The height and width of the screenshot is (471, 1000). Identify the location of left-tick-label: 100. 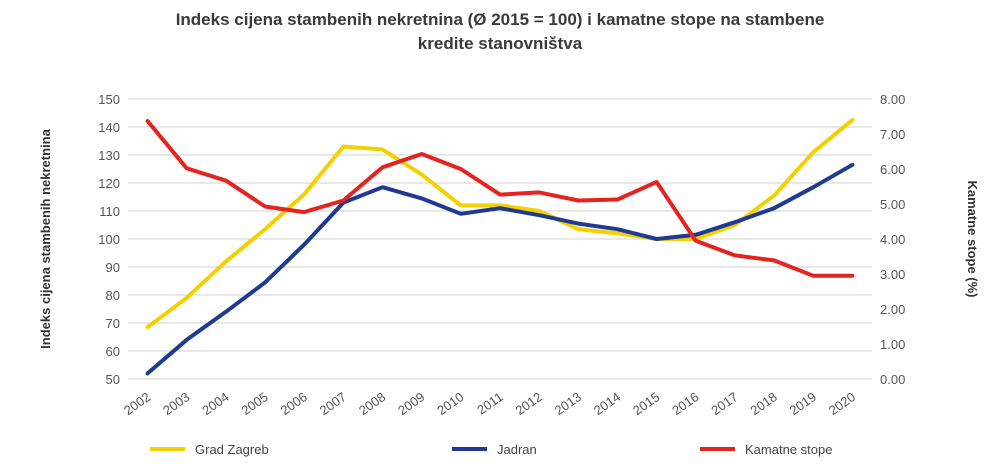
(109, 239).